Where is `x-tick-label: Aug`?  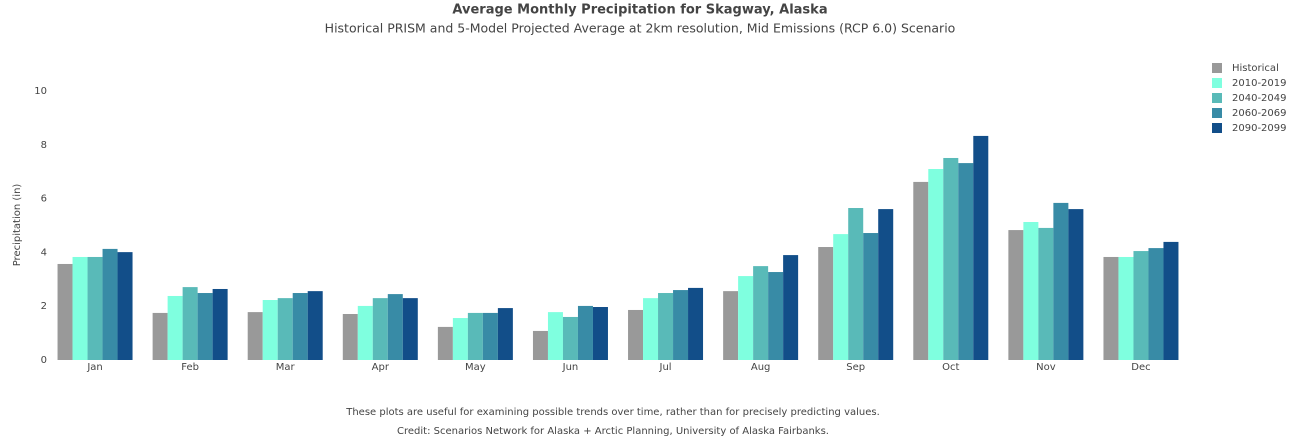 x-tick-label: Aug is located at coordinates (761, 367).